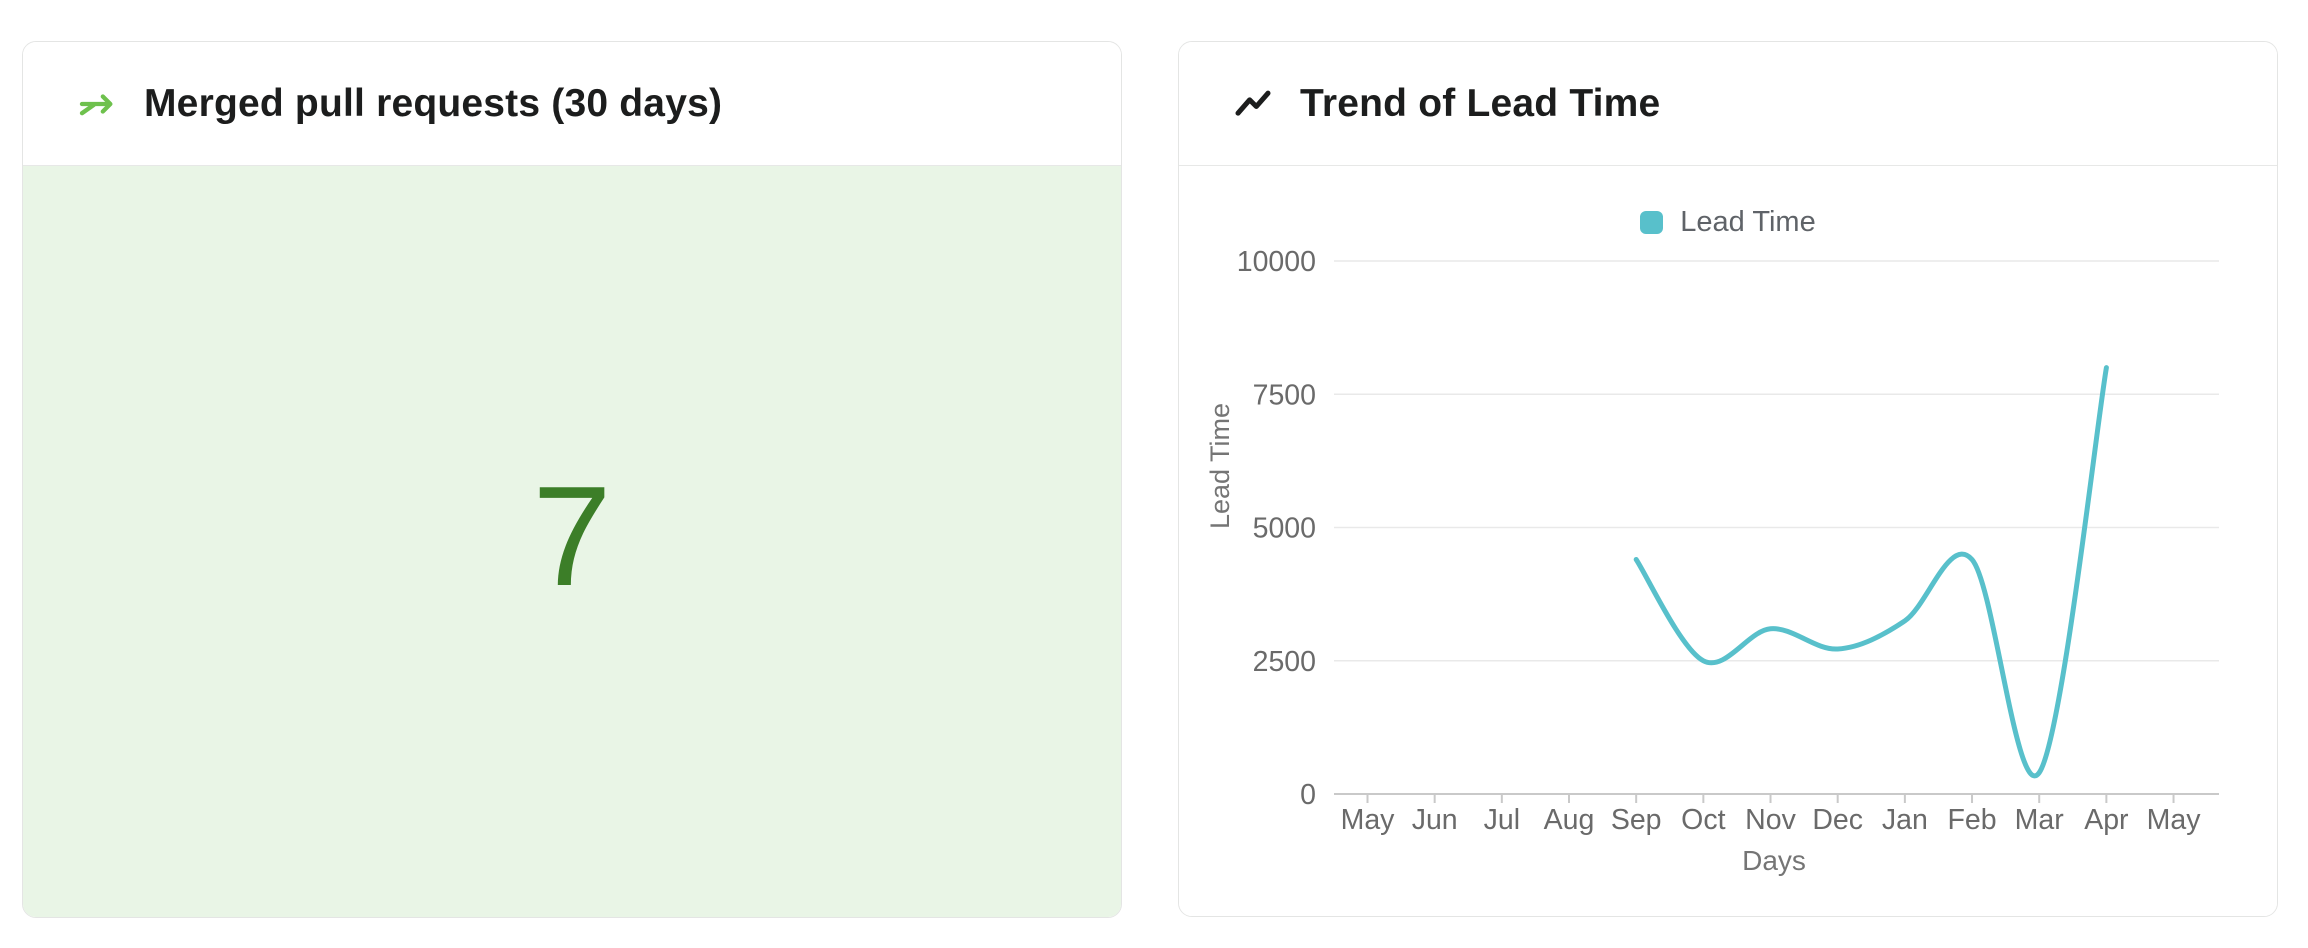 Image resolution: width=2308 pixels, height=948 pixels. I want to click on trending-up-icon, so click(1253, 103).